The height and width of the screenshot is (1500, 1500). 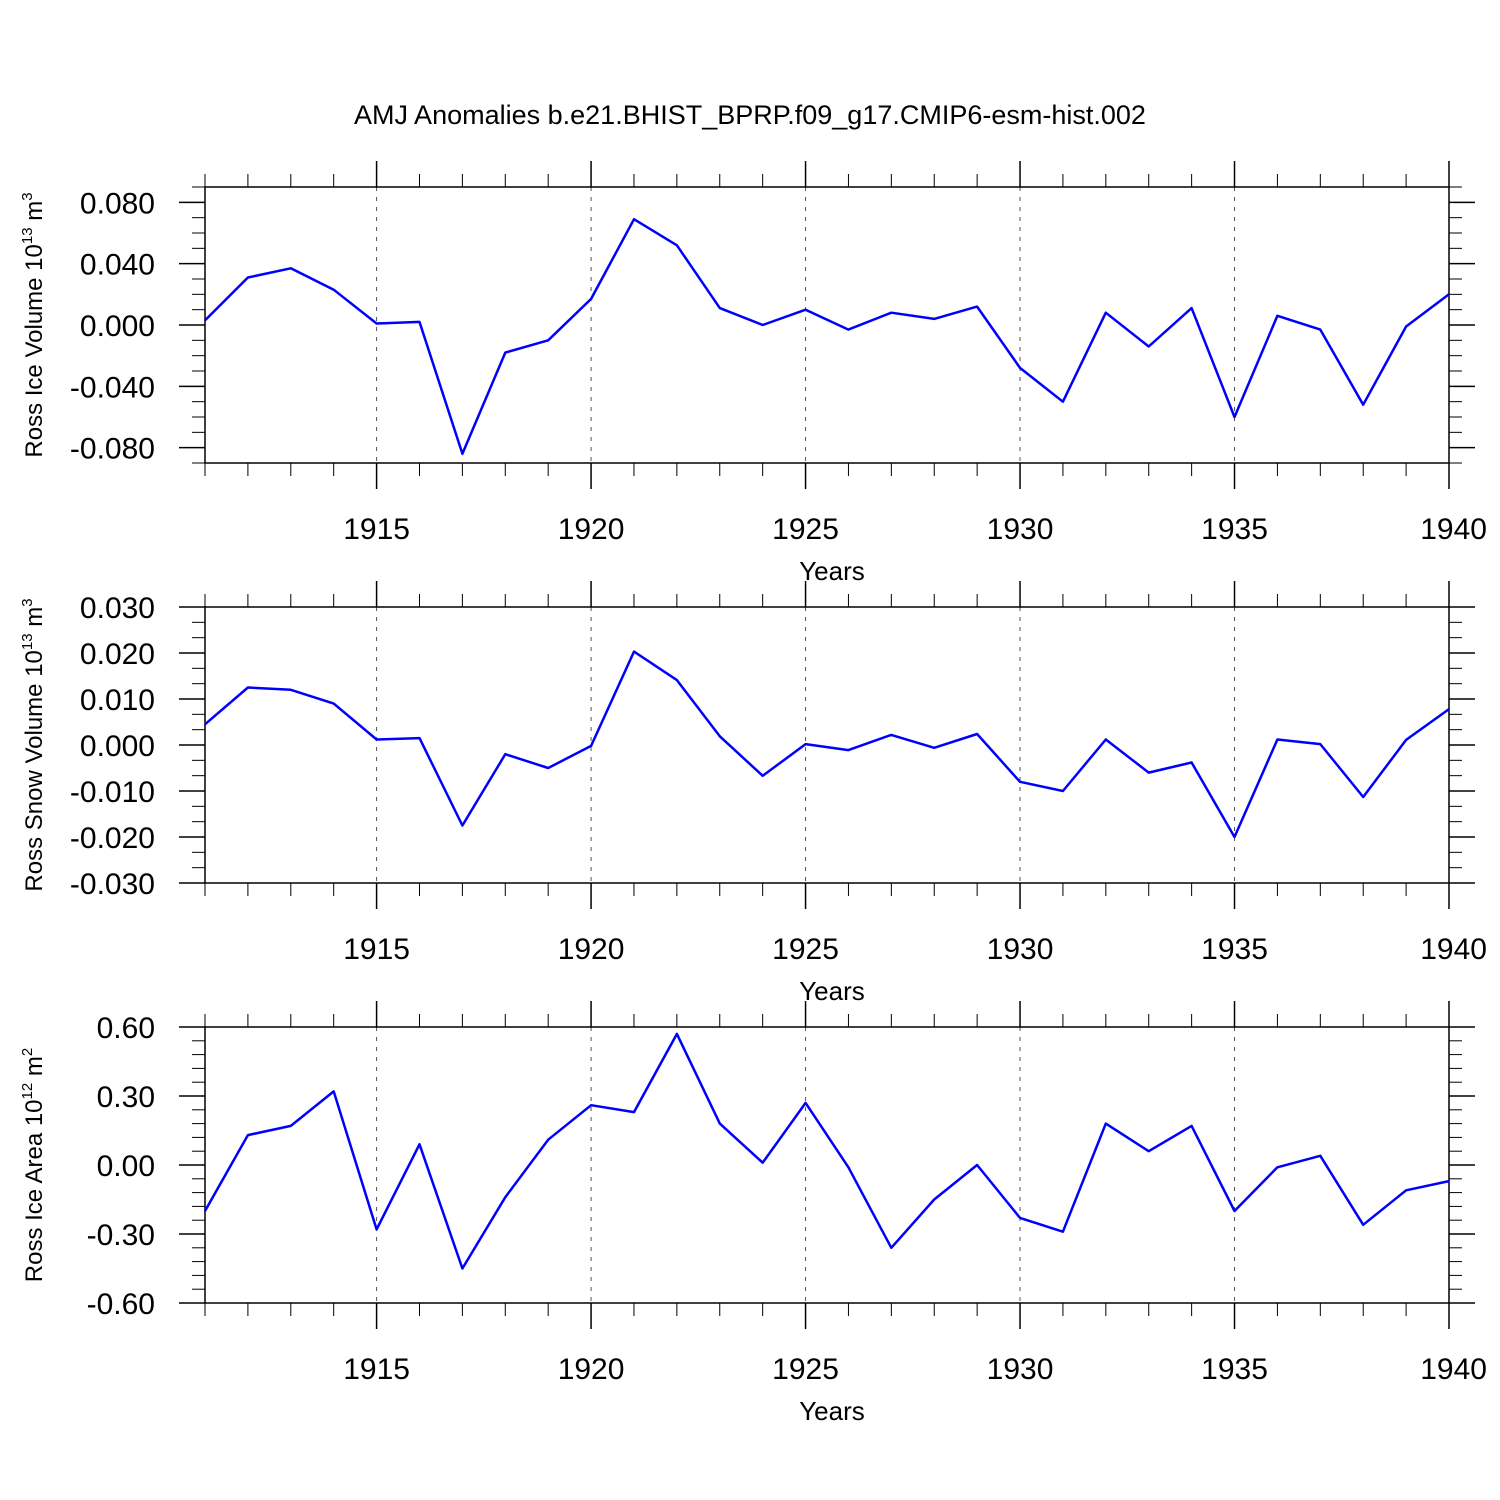 I want to click on y-tick-label: 0.020, so click(x=117, y=654).